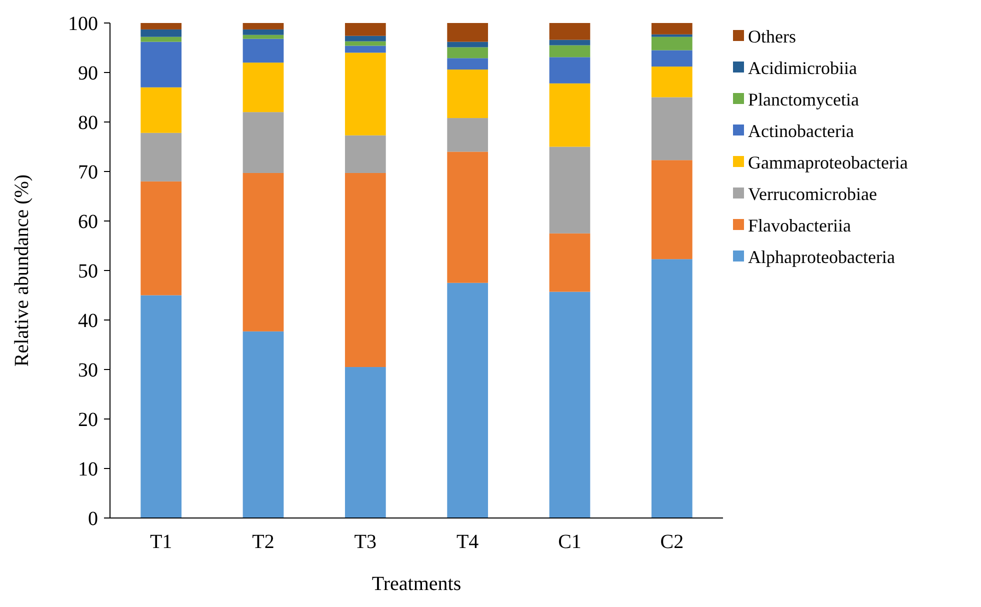  Describe the element at coordinates (88, 371) in the screenshot. I see `y-tick-label: 30` at that location.